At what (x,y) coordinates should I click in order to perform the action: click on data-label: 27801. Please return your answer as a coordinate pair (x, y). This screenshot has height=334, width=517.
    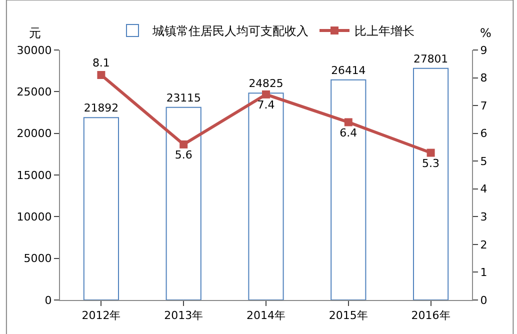
    Looking at the image, I should click on (431, 59).